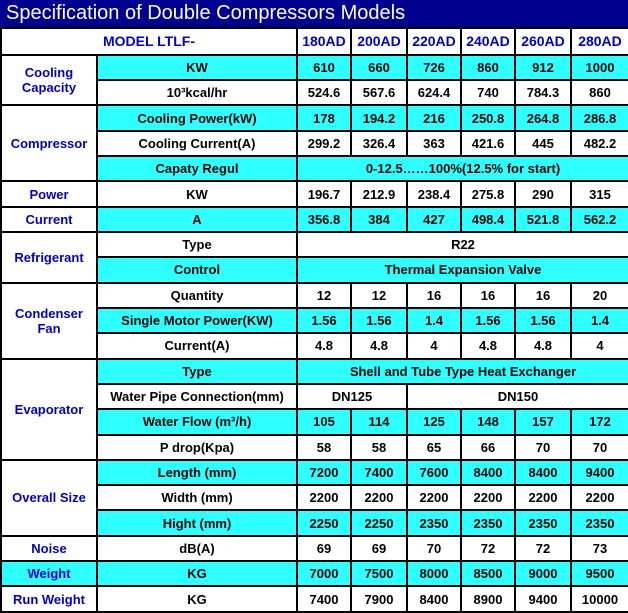  What do you see at coordinates (379, 599) in the screenshot?
I see `value: 7900` at bounding box center [379, 599].